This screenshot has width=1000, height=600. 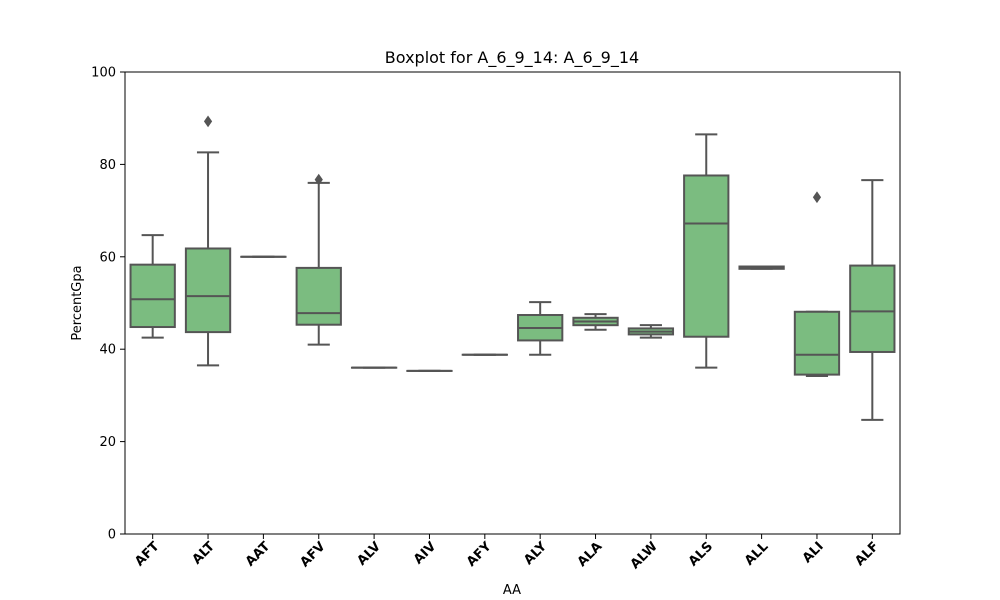 I want to click on y-tick-label: 60, so click(x=107, y=257).